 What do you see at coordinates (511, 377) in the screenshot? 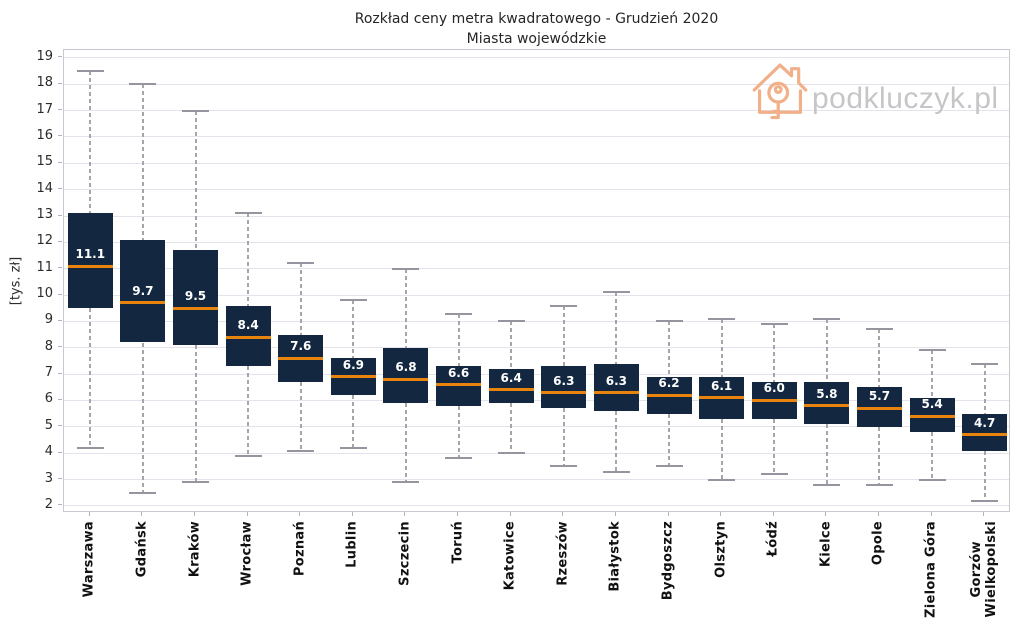
I see `median-label-katowice: 6.4` at bounding box center [511, 377].